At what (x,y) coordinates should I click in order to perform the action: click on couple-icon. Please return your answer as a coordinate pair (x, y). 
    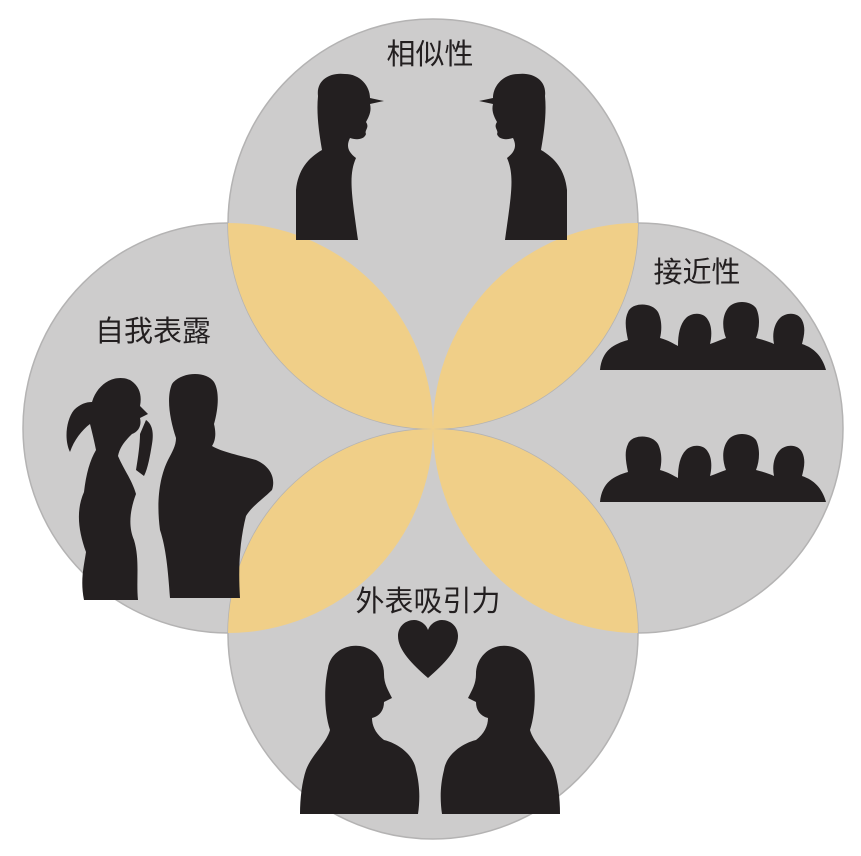
    Looking at the image, I should click on (430, 729).